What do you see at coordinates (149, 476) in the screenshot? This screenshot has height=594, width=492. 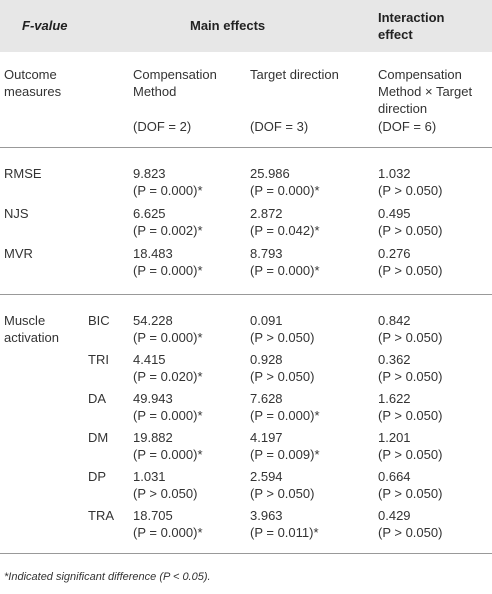 I see `f-value: 1.031` at bounding box center [149, 476].